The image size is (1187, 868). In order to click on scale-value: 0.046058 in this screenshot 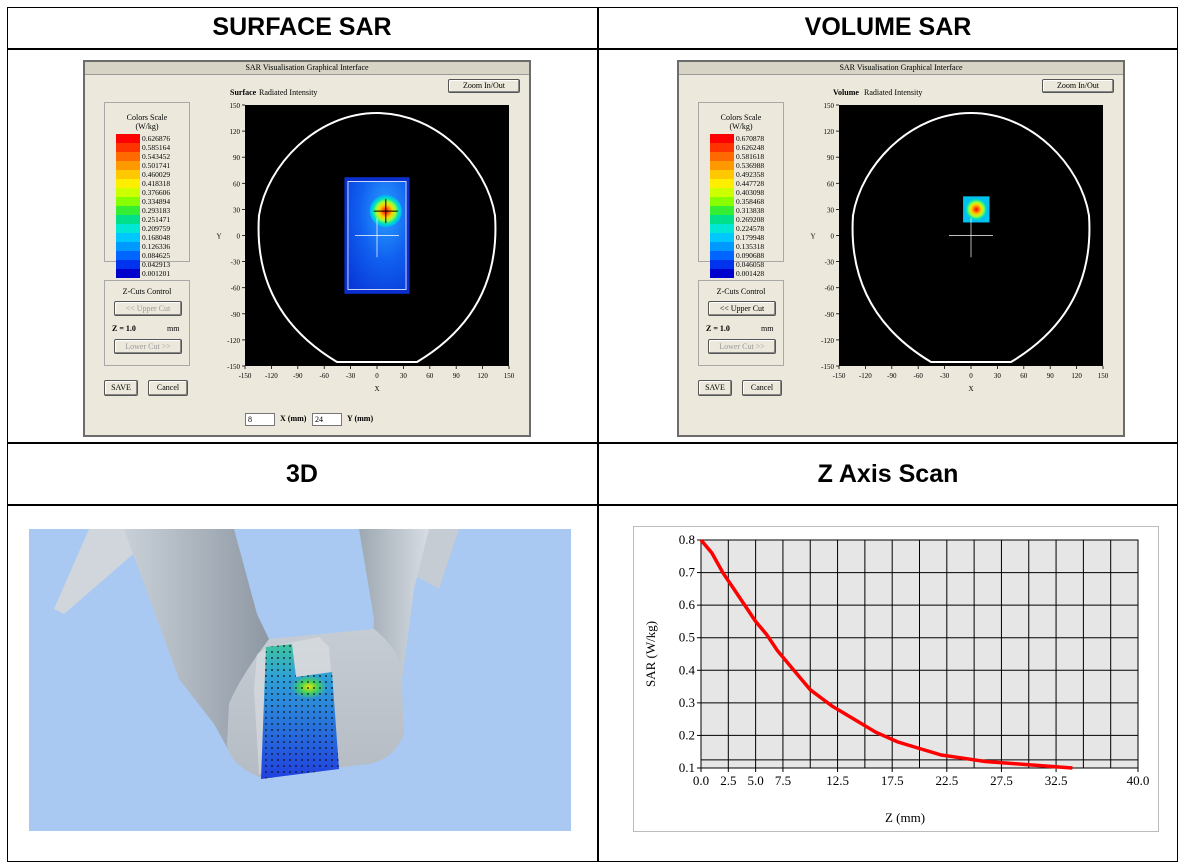, I will do `click(750, 264)`.